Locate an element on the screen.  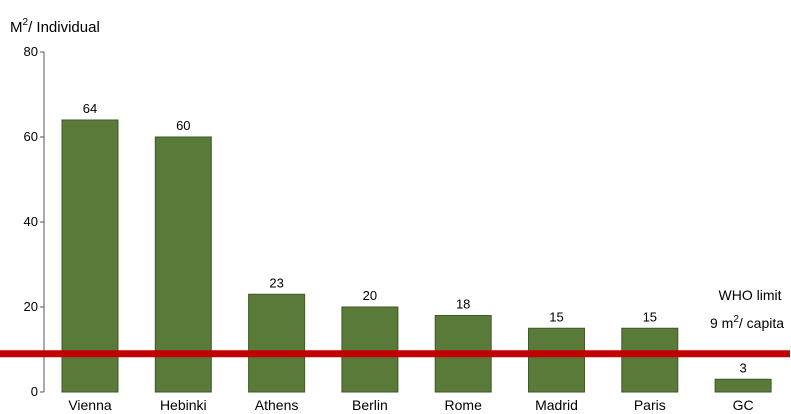
data-label: 18 is located at coordinates (463, 304).